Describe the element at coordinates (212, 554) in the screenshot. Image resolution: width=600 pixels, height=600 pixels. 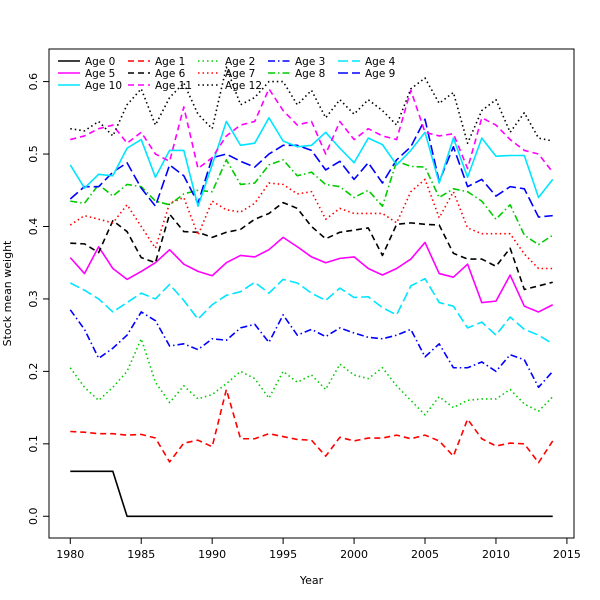
I see `x-tick-label: 1990` at that location.